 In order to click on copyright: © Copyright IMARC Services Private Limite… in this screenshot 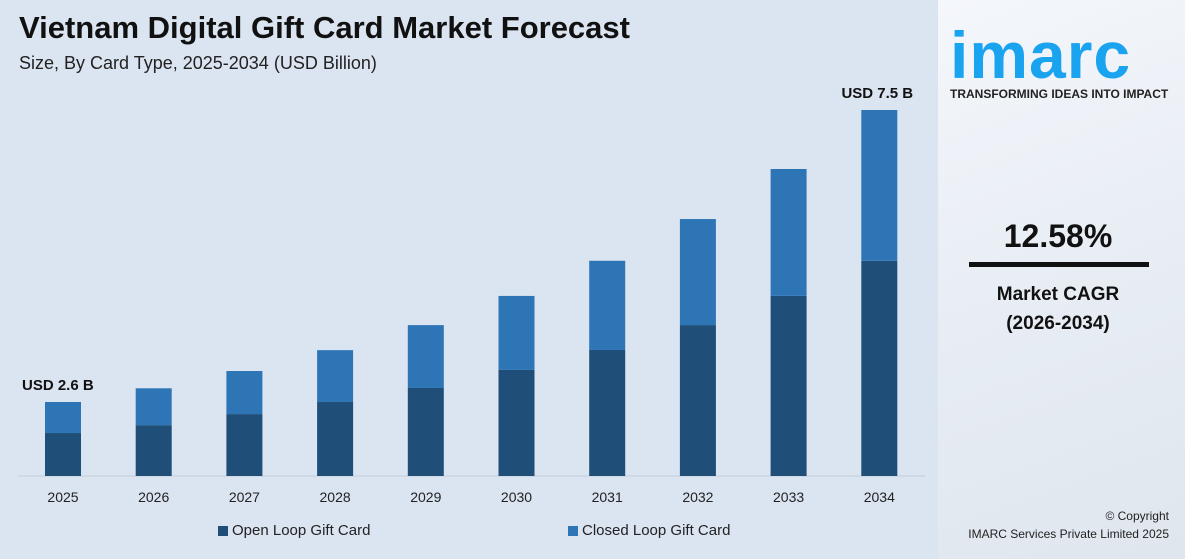, I will do `click(1068, 525)`.